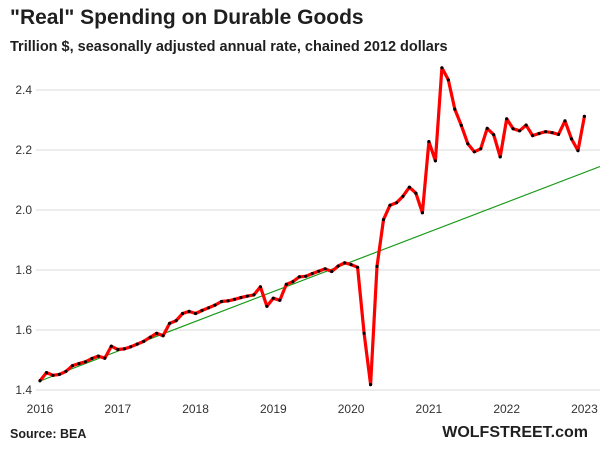  I want to click on y-tick-label: 2.0, so click(23, 210).